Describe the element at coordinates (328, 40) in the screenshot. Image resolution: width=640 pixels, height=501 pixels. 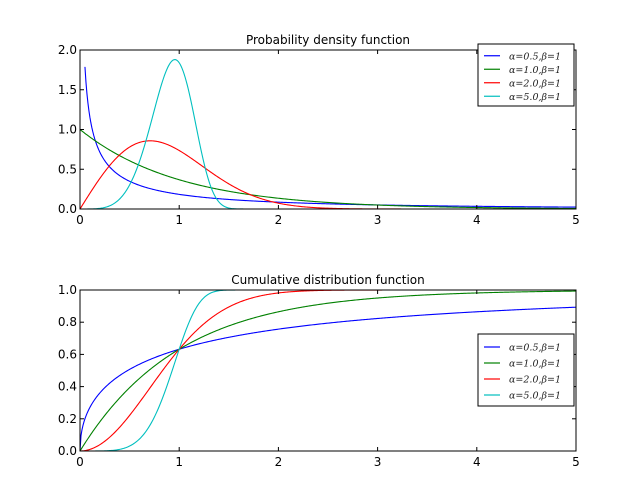
I see `pdf-title: Probability density function` at that location.